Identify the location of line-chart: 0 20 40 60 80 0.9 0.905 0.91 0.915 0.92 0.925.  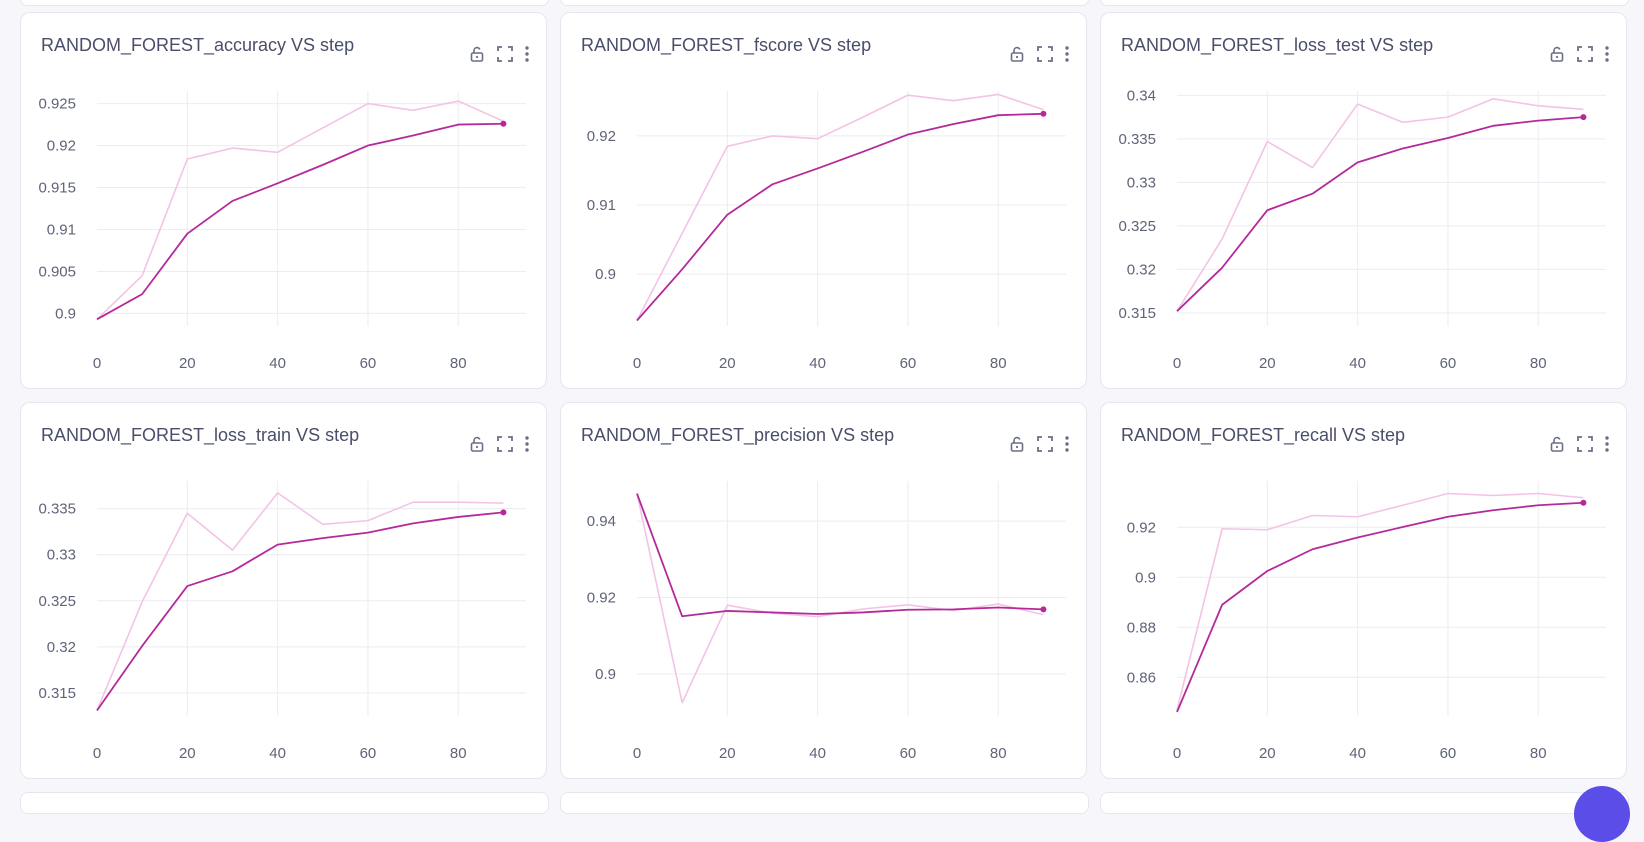
(282, 231).